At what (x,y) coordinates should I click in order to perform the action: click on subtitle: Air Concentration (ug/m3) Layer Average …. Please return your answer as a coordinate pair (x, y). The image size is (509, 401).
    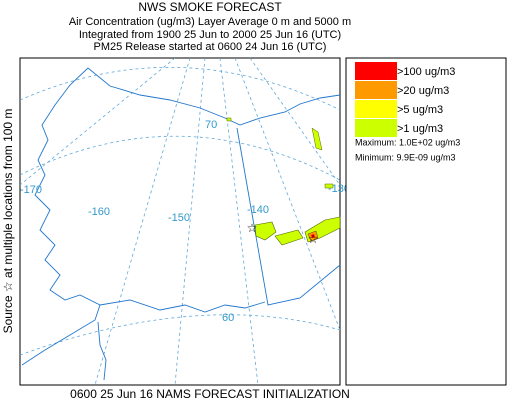
    Looking at the image, I should click on (210, 22).